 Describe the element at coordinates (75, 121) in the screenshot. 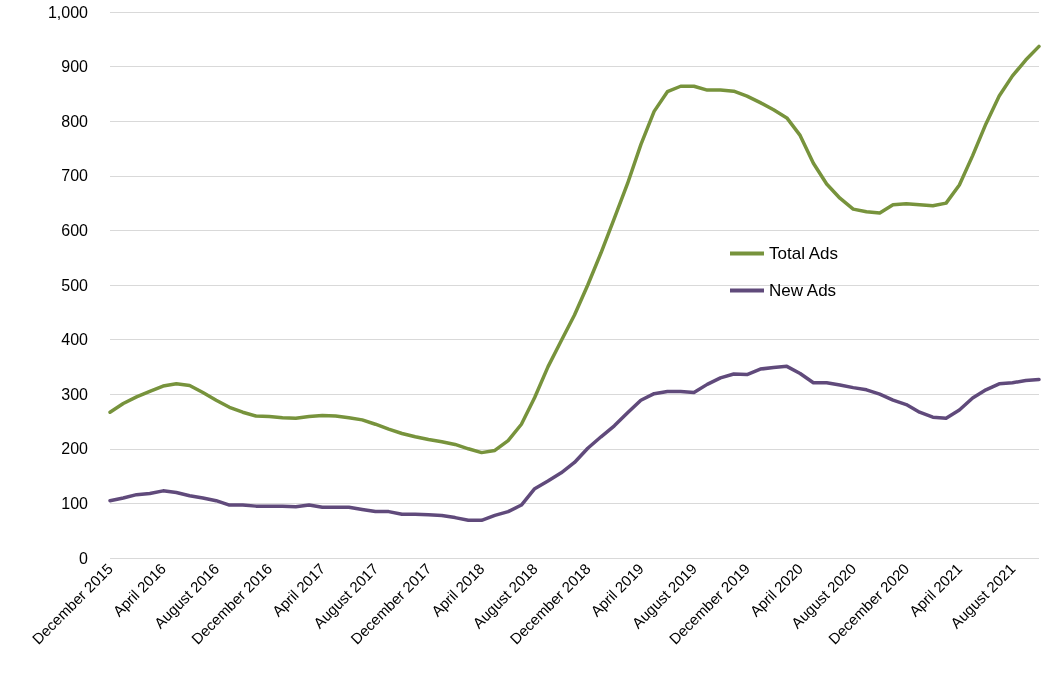

I see `y-tick-label: 800` at that location.